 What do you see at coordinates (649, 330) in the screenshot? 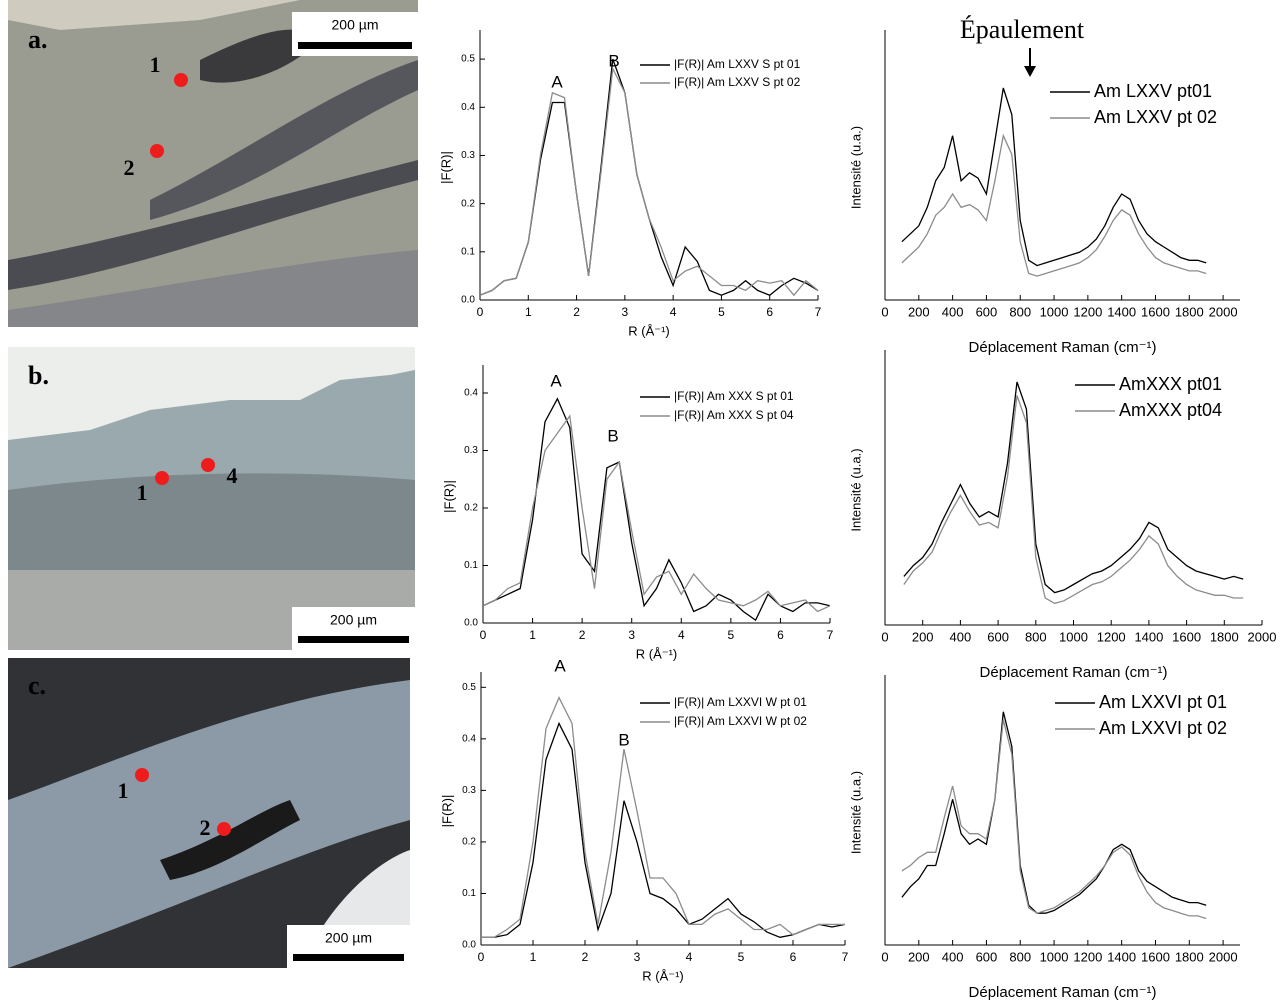
I see `x-axis-label: R (Å⁻¹)` at bounding box center [649, 330].